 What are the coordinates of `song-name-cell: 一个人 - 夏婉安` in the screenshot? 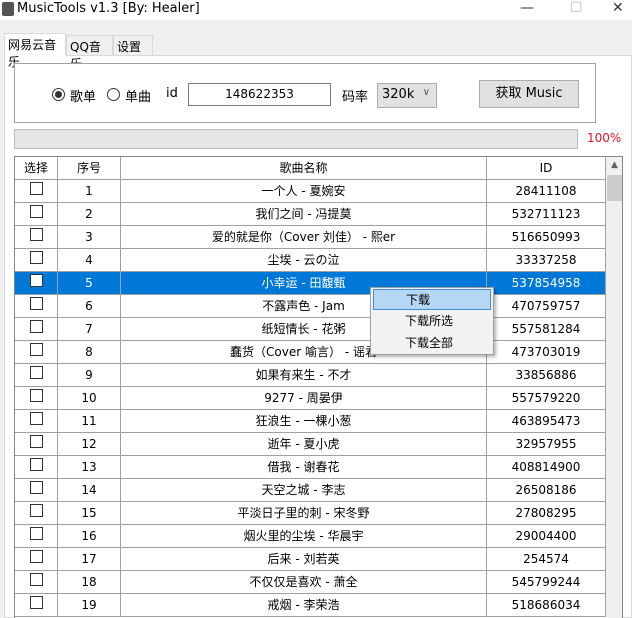 It's located at (304, 191).